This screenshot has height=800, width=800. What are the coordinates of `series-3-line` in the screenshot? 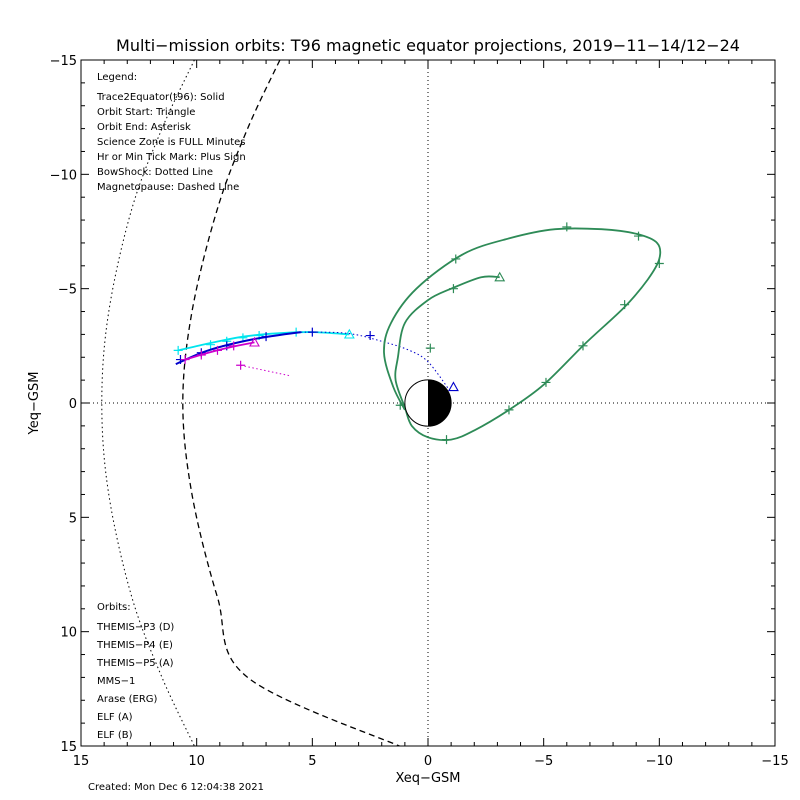 It's located at (522, 334).